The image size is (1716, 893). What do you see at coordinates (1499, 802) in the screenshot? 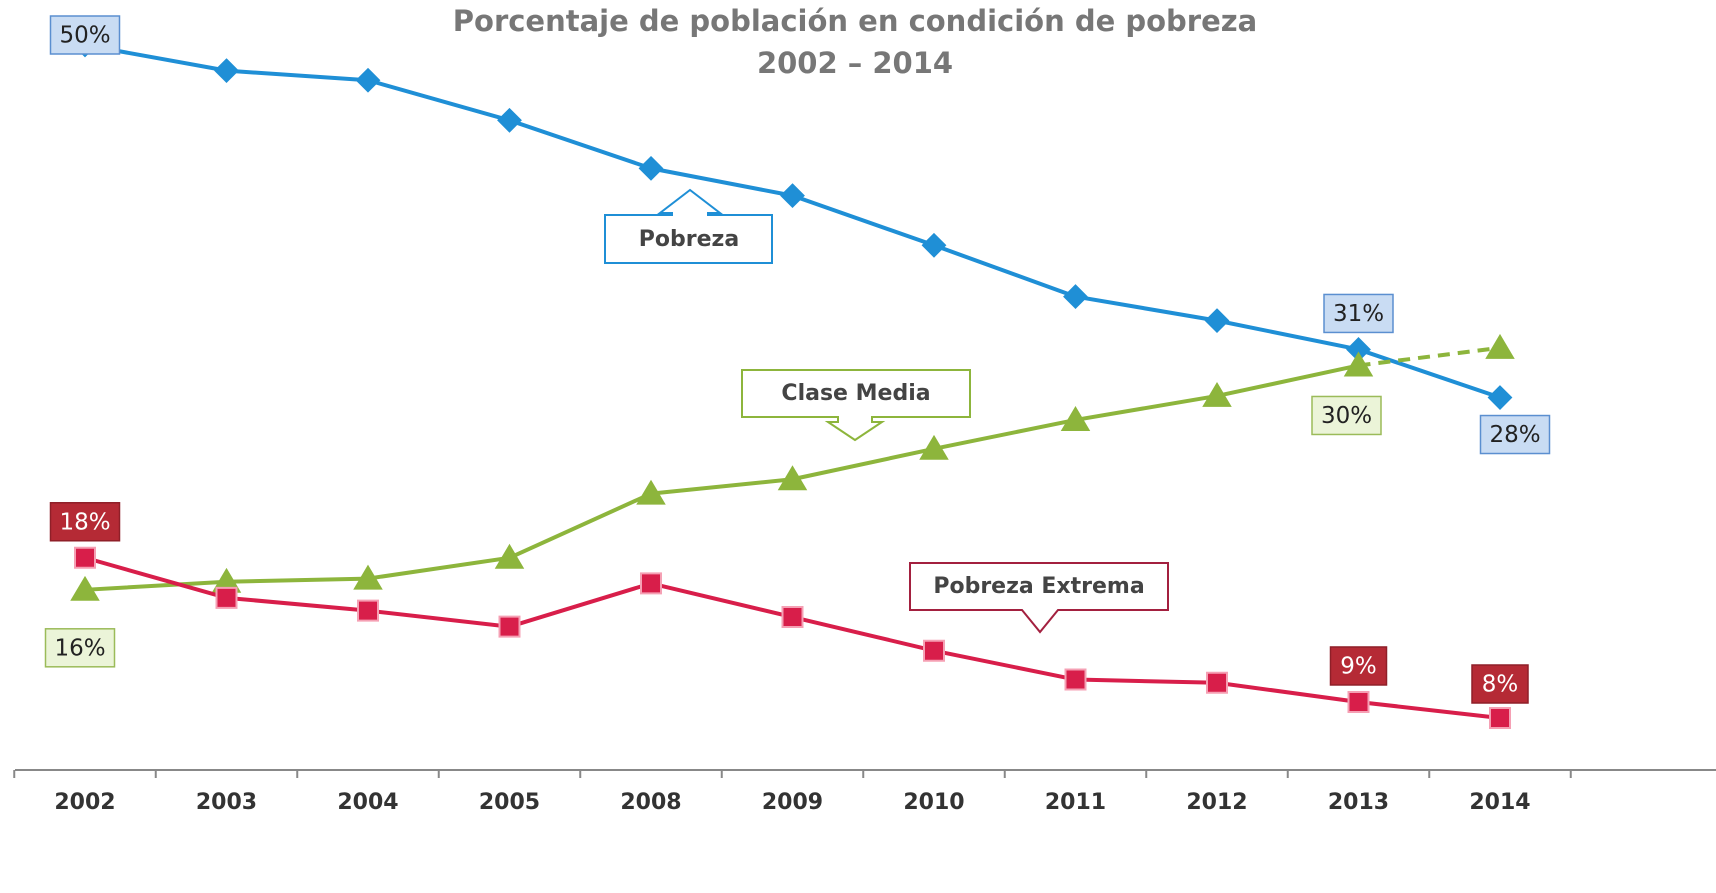
I see `x-tick-label: 2014` at bounding box center [1499, 802].